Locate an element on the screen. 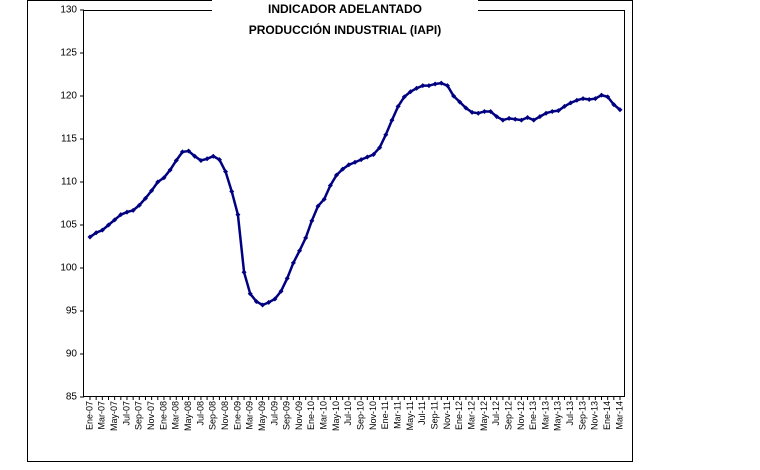 The image size is (760, 470). x-tick-label: Nov-08 is located at coordinates (225, 415).